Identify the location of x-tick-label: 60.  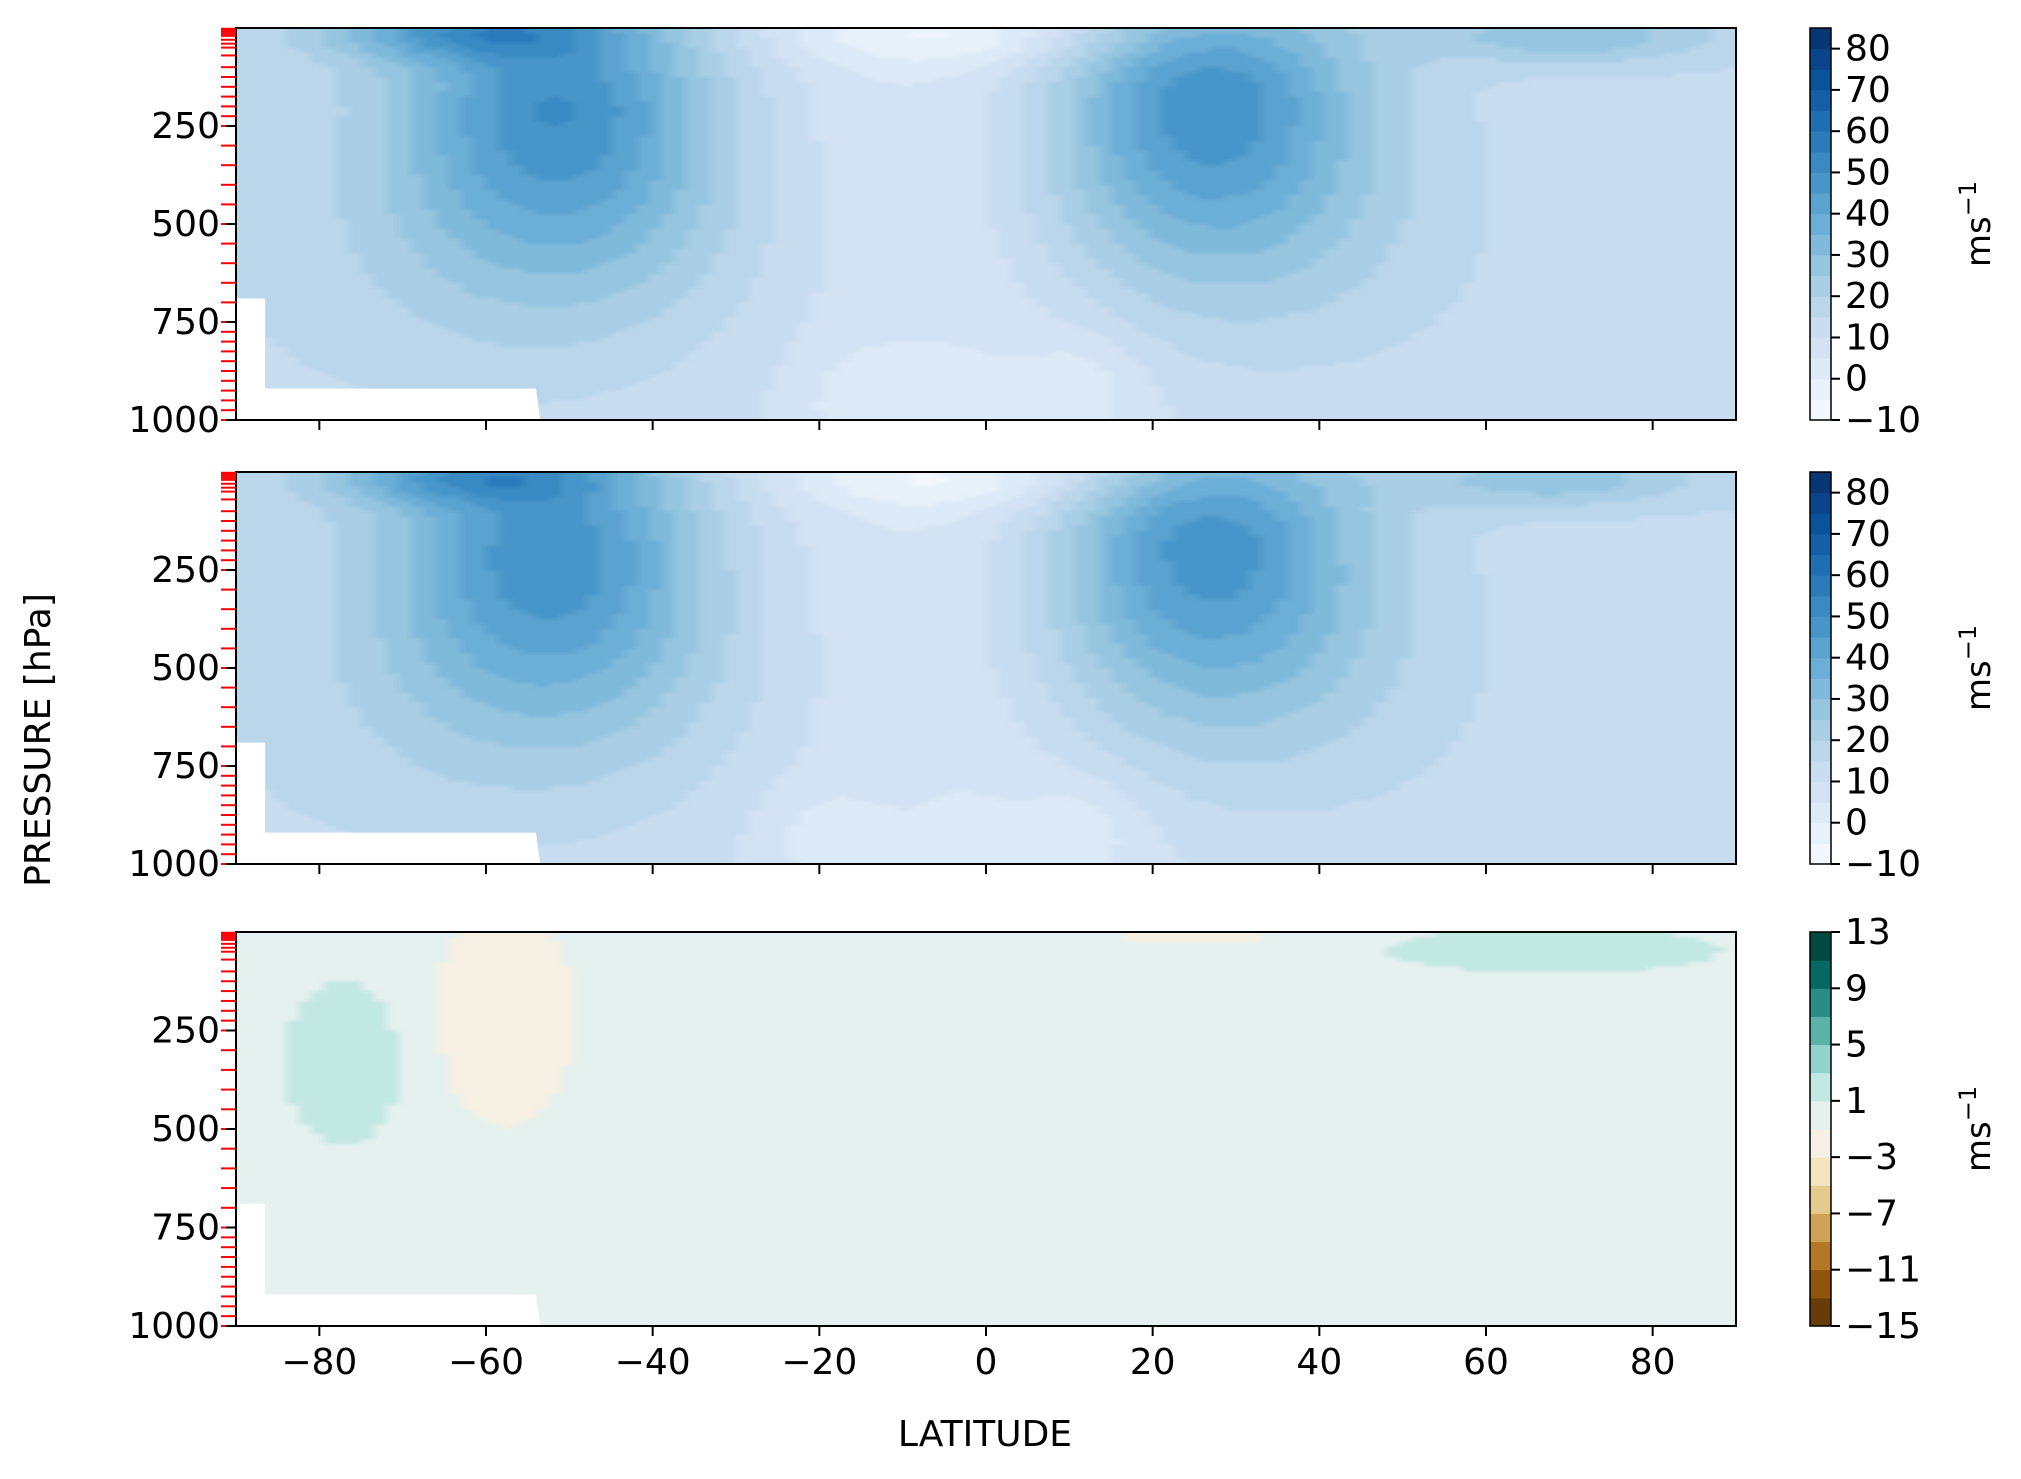
(1486, 1362).